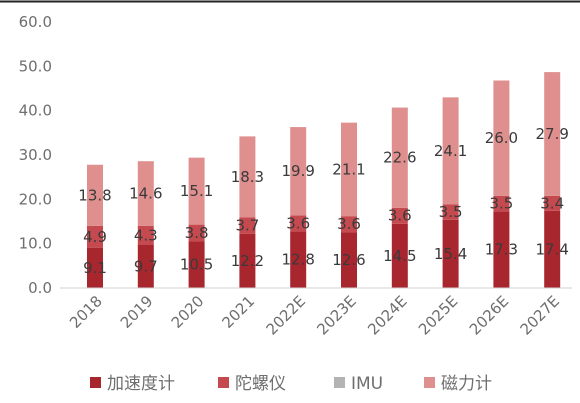  I want to click on x-tick-label: 2022E, so click(286, 315).